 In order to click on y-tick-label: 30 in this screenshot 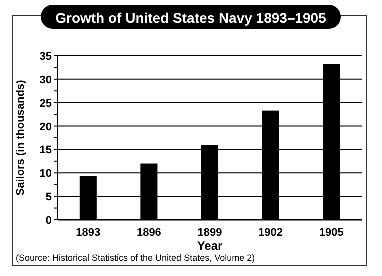, I will do `click(46, 80)`.